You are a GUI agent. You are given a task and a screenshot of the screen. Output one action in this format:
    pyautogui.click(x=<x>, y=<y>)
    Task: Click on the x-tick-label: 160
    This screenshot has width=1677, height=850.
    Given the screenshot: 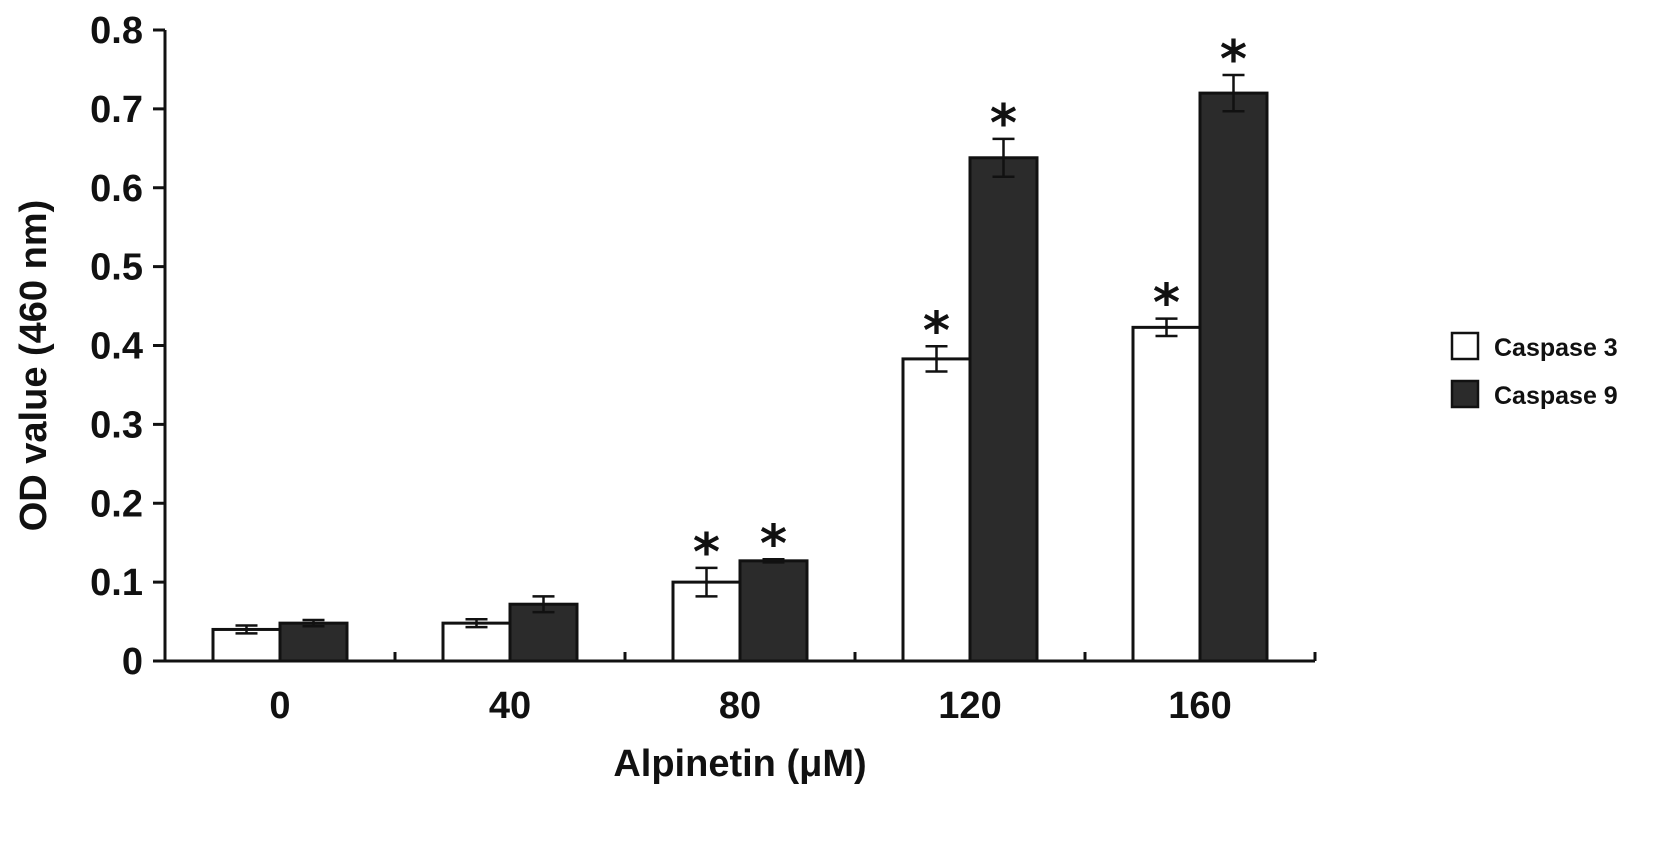 What is the action you would take?
    pyautogui.click(x=1199, y=706)
    